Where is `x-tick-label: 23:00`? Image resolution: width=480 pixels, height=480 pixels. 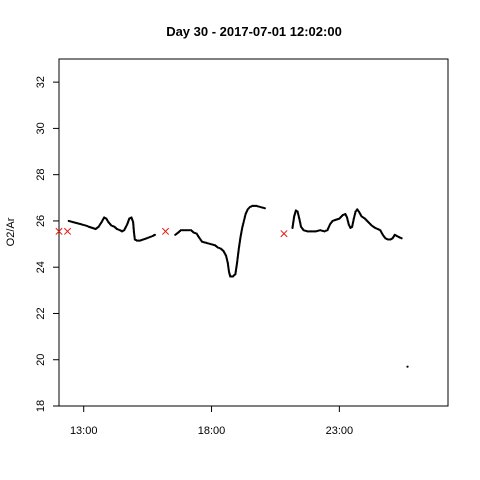 x-tick-label: 23:00 is located at coordinates (340, 431).